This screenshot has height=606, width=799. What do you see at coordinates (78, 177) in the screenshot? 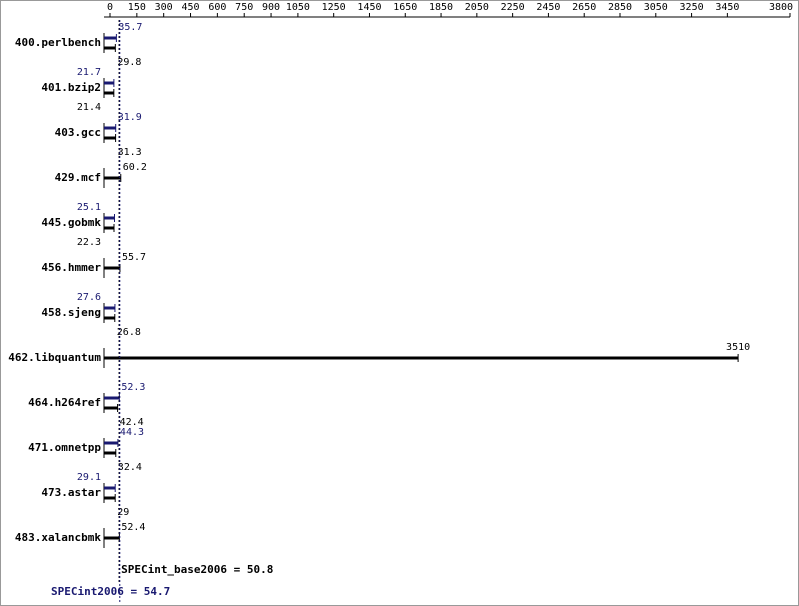
I see `category-label: 429.mcf` at bounding box center [78, 177].